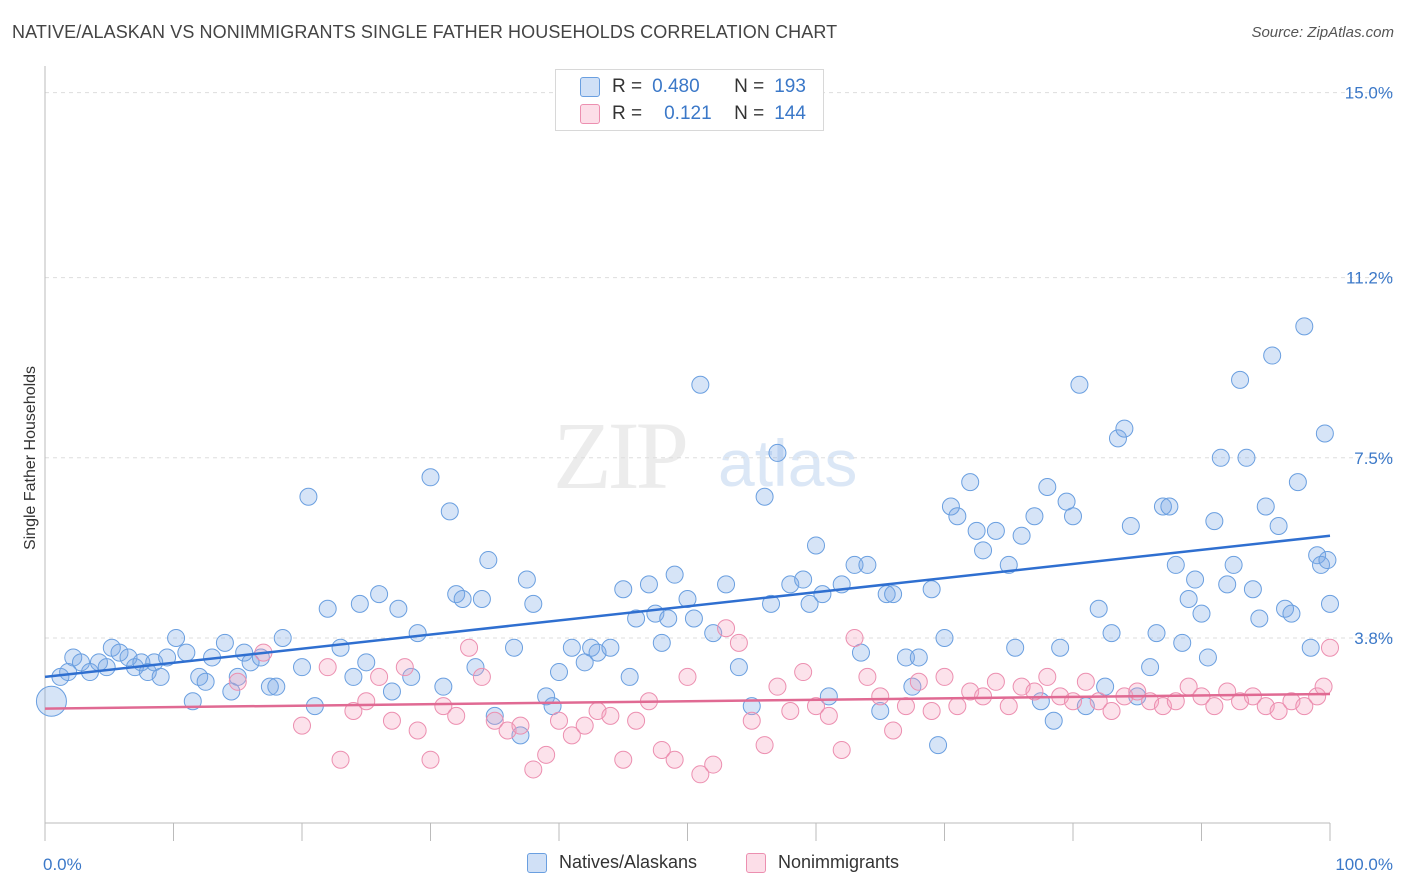 The width and height of the screenshot is (1406, 892). What do you see at coordinates (790, 86) in the screenshot?
I see `natives-n-value: 193` at bounding box center [790, 86].